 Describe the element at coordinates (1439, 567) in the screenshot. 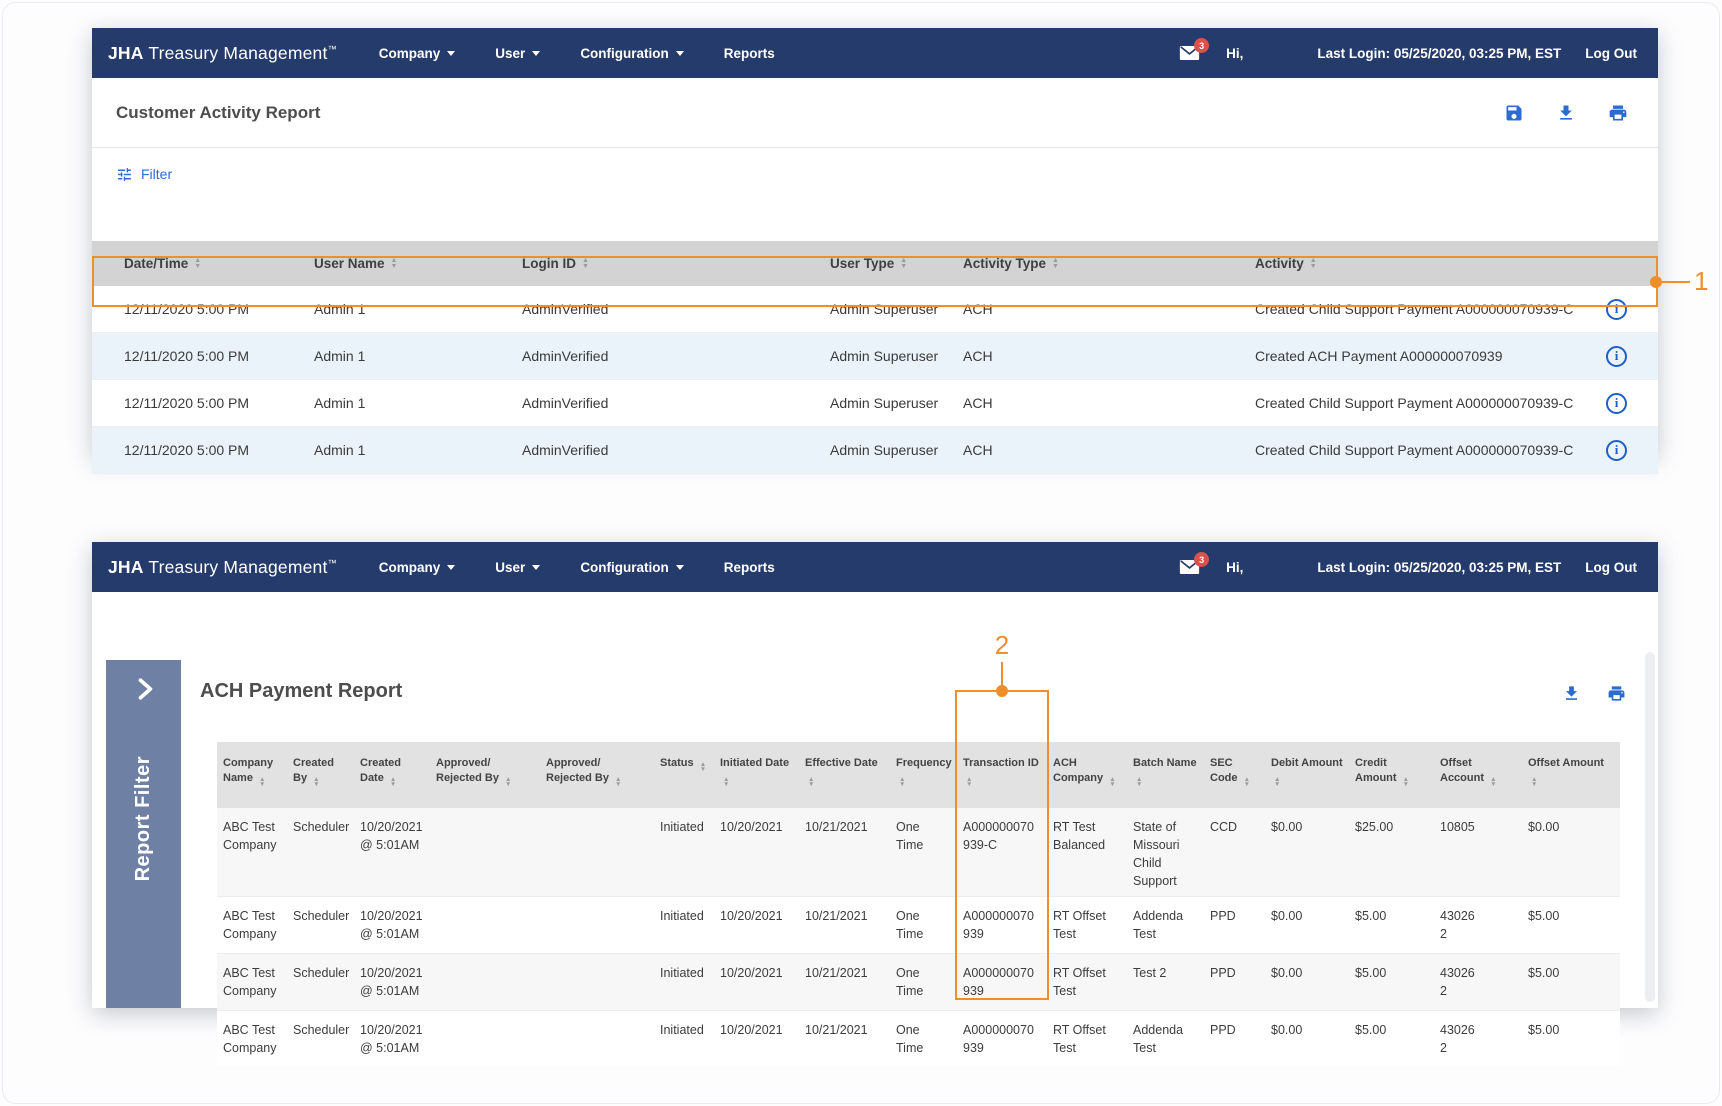

I see `last-login-text: Last Login: 05/25/2020, 03:25 PM, EST` at that location.